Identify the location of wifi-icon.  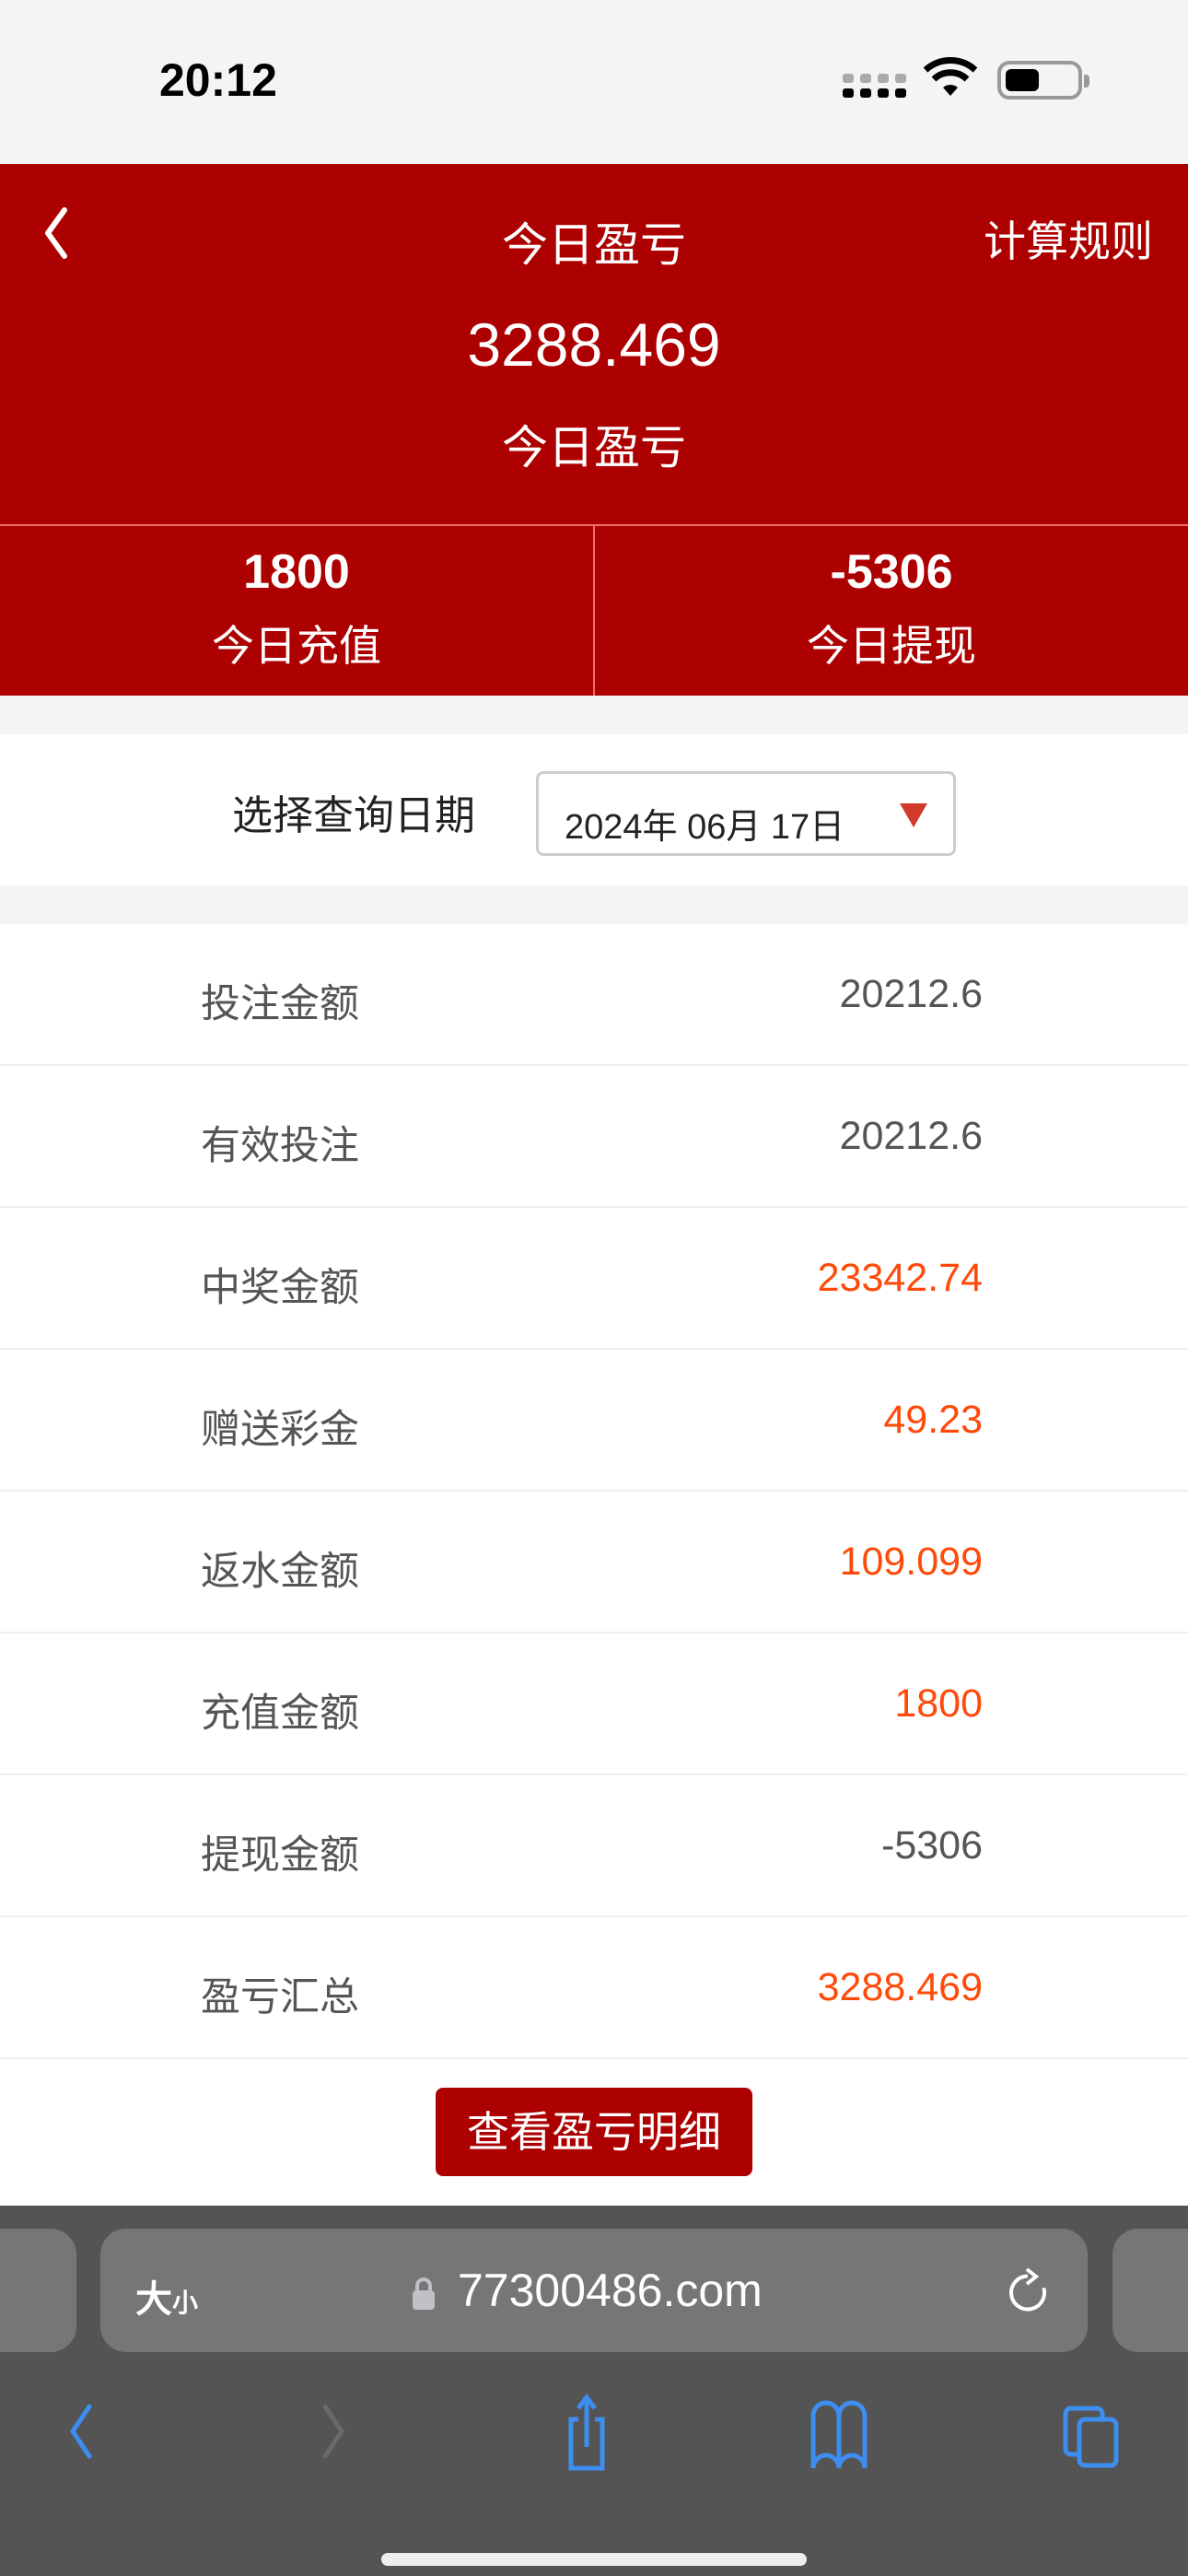
(951, 76).